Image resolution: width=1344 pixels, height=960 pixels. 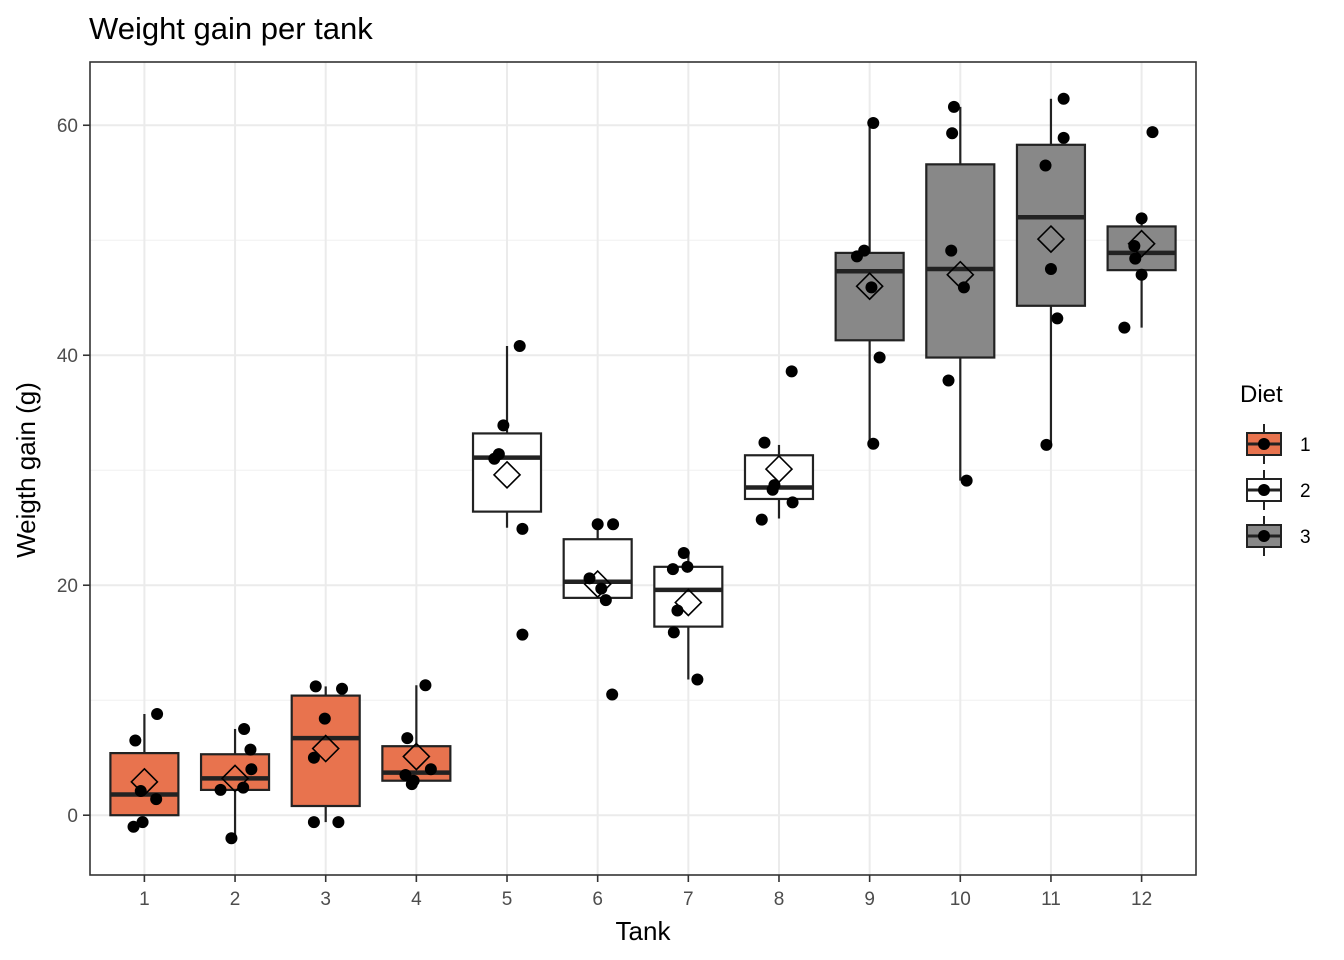 I want to click on y-tick-label: 40, so click(x=67, y=356).